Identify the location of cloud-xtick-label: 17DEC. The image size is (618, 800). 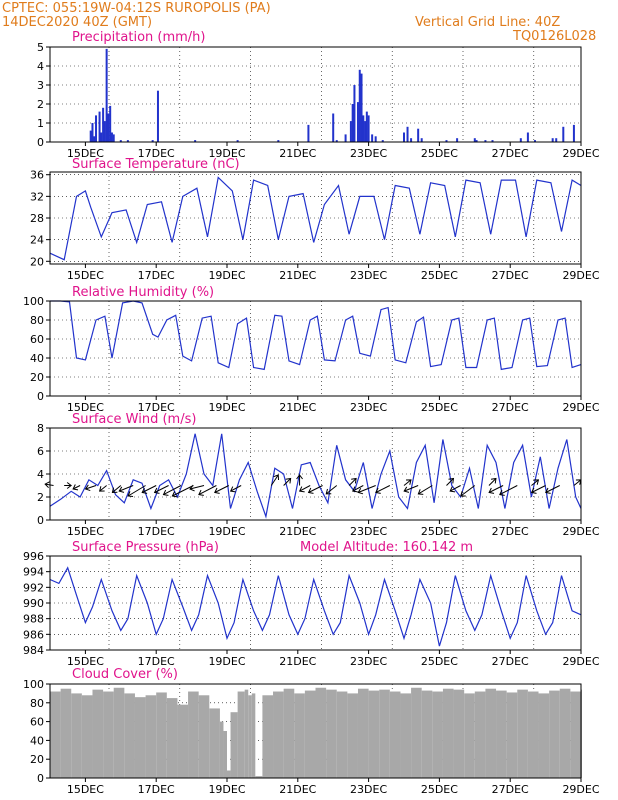
(156, 789).